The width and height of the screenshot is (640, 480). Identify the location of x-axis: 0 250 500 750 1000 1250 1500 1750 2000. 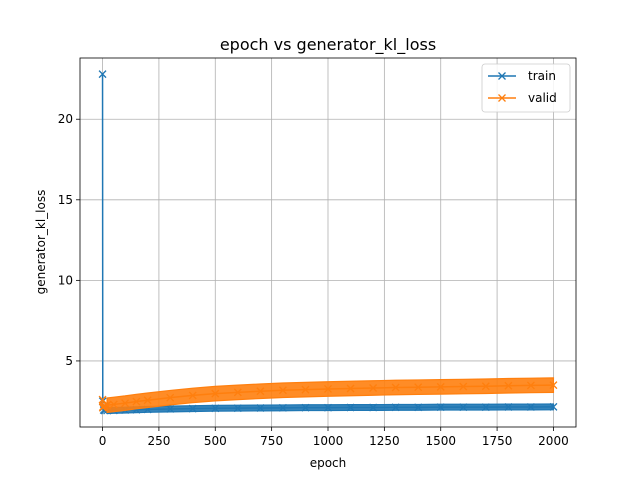
(334, 437).